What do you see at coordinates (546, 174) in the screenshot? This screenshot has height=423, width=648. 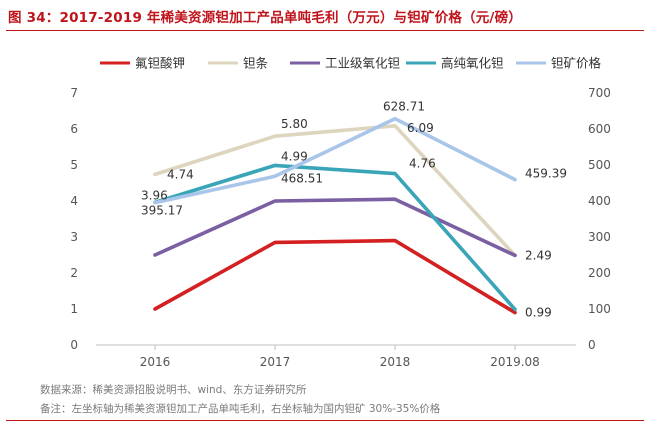 I see `data-label: 459.39` at bounding box center [546, 174].